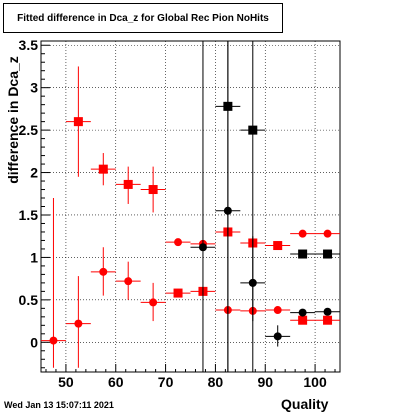 Image resolution: width=400 pixels, height=414 pixels. I want to click on y-tick-label: 2.5, so click(29, 130).